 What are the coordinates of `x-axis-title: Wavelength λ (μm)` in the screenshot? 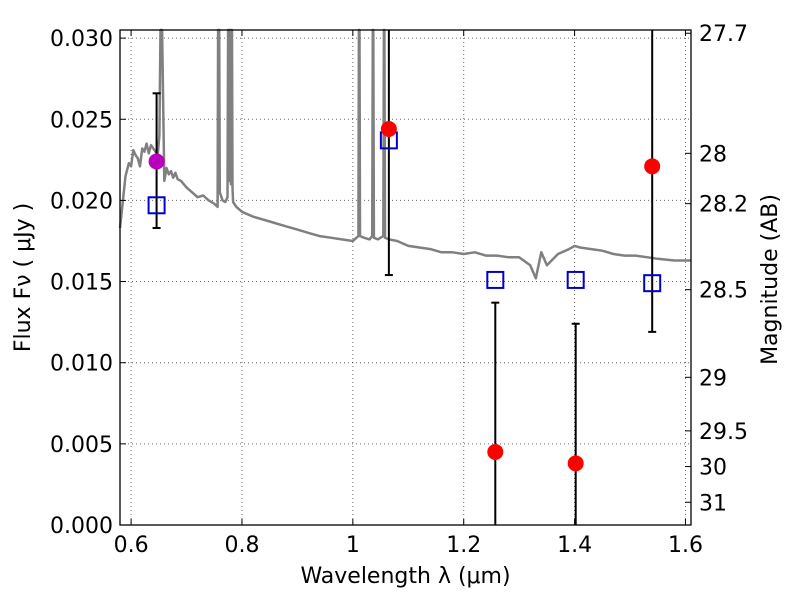 It's located at (405, 576).